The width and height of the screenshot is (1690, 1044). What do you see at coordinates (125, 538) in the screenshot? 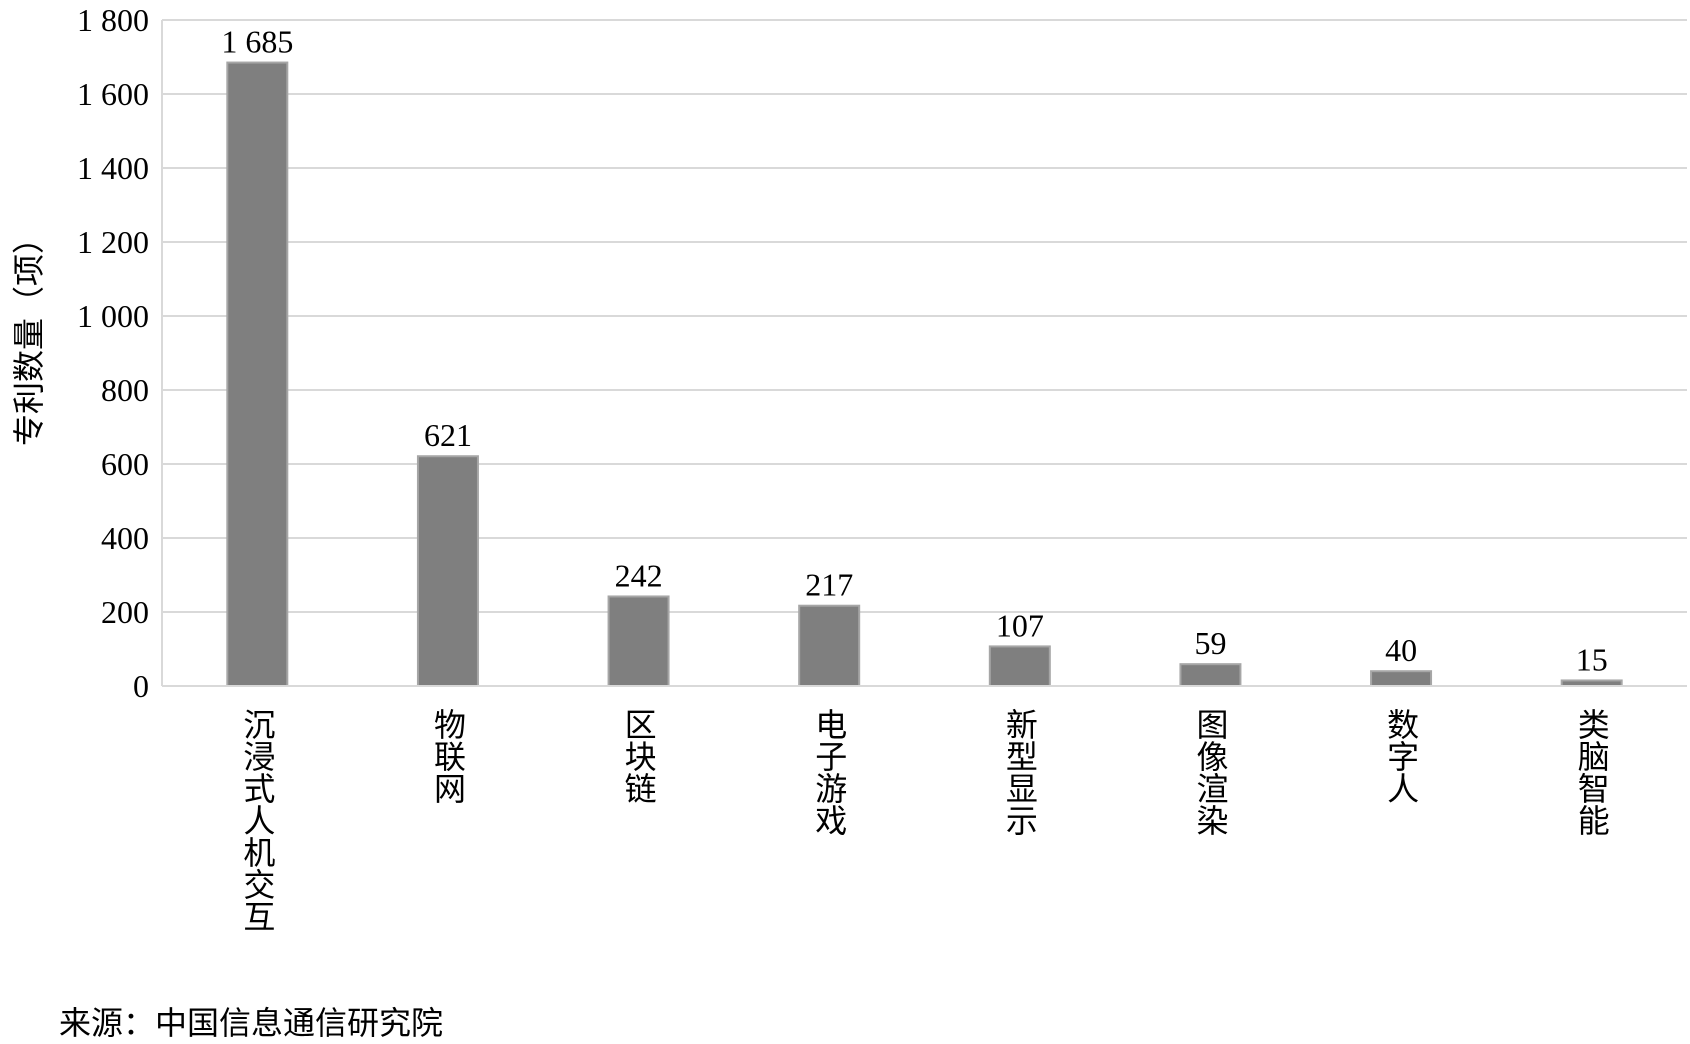
I see `y-tick-label: 400` at bounding box center [125, 538].